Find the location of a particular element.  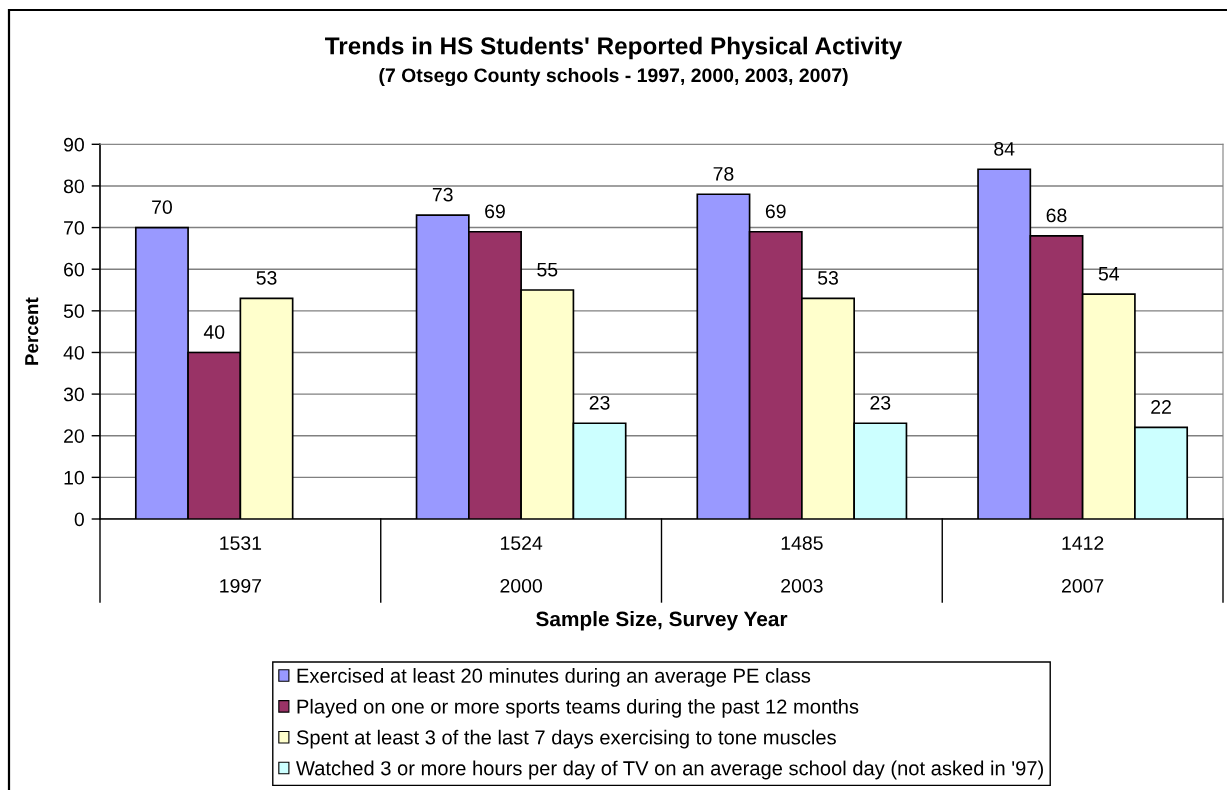

y-tick-label: 70 is located at coordinates (74, 228).